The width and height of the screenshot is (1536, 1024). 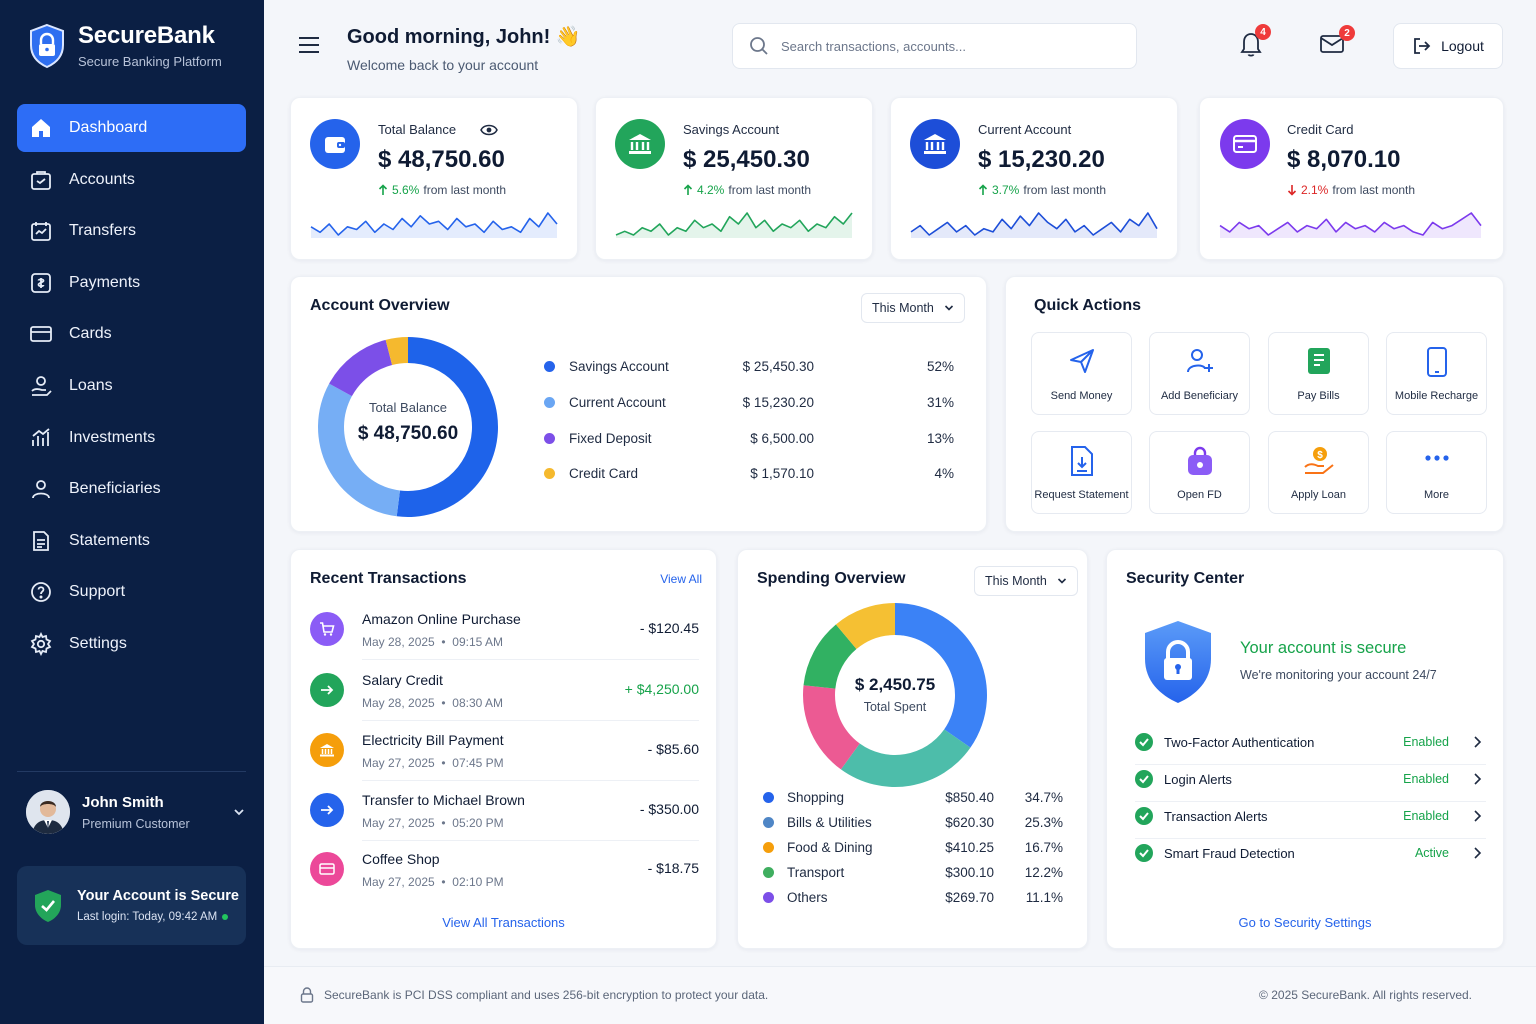 What do you see at coordinates (1199, 472) in the screenshot?
I see `open-fd-button: Open FD` at bounding box center [1199, 472].